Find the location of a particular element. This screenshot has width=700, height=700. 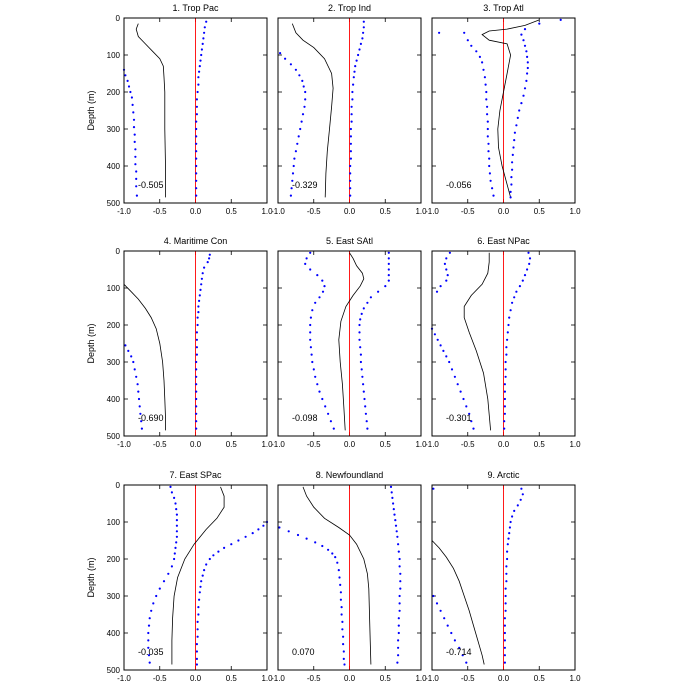

y-axis-label: Depth (m) is located at coordinates (91, 577).